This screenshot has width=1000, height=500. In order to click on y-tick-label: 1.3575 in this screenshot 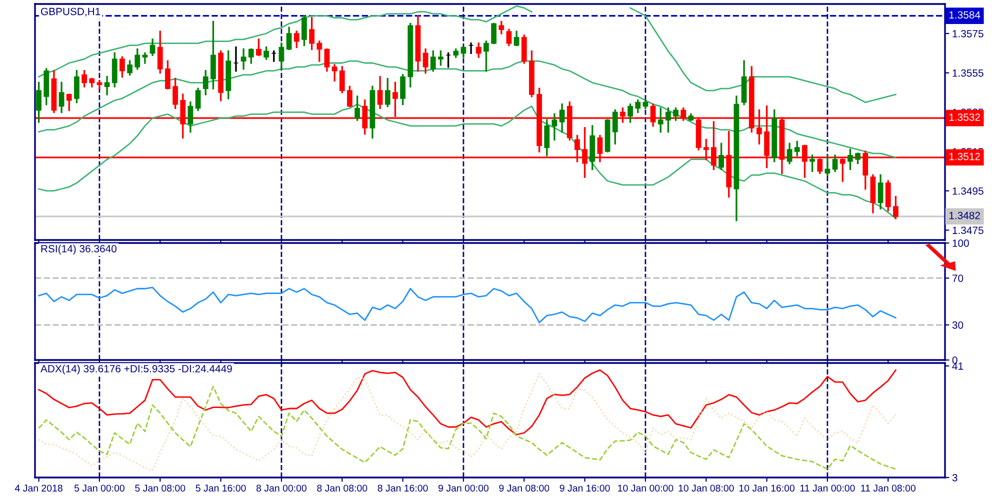, I will do `click(968, 34)`.